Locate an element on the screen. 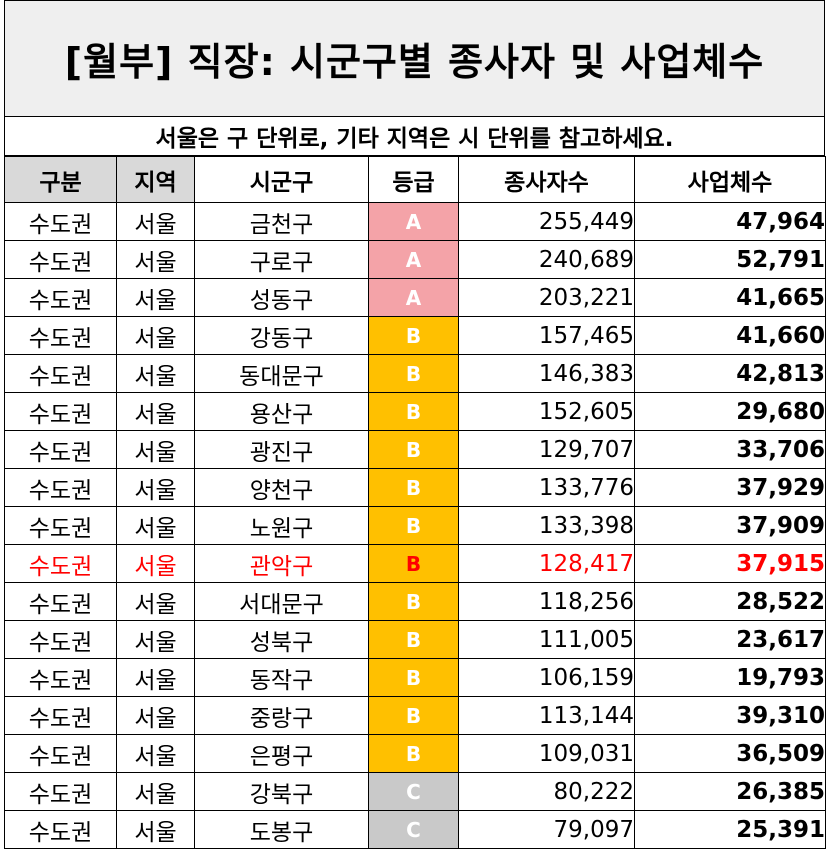 The image size is (827, 866). cell-employees: 152,605 is located at coordinates (546, 411).